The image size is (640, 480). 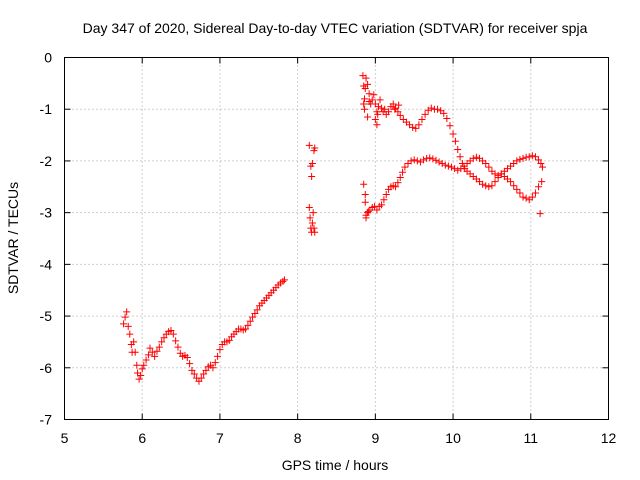 What do you see at coordinates (13, 238) in the screenshot?
I see `y-axis-label: SDTVAR / TECUs` at bounding box center [13, 238].